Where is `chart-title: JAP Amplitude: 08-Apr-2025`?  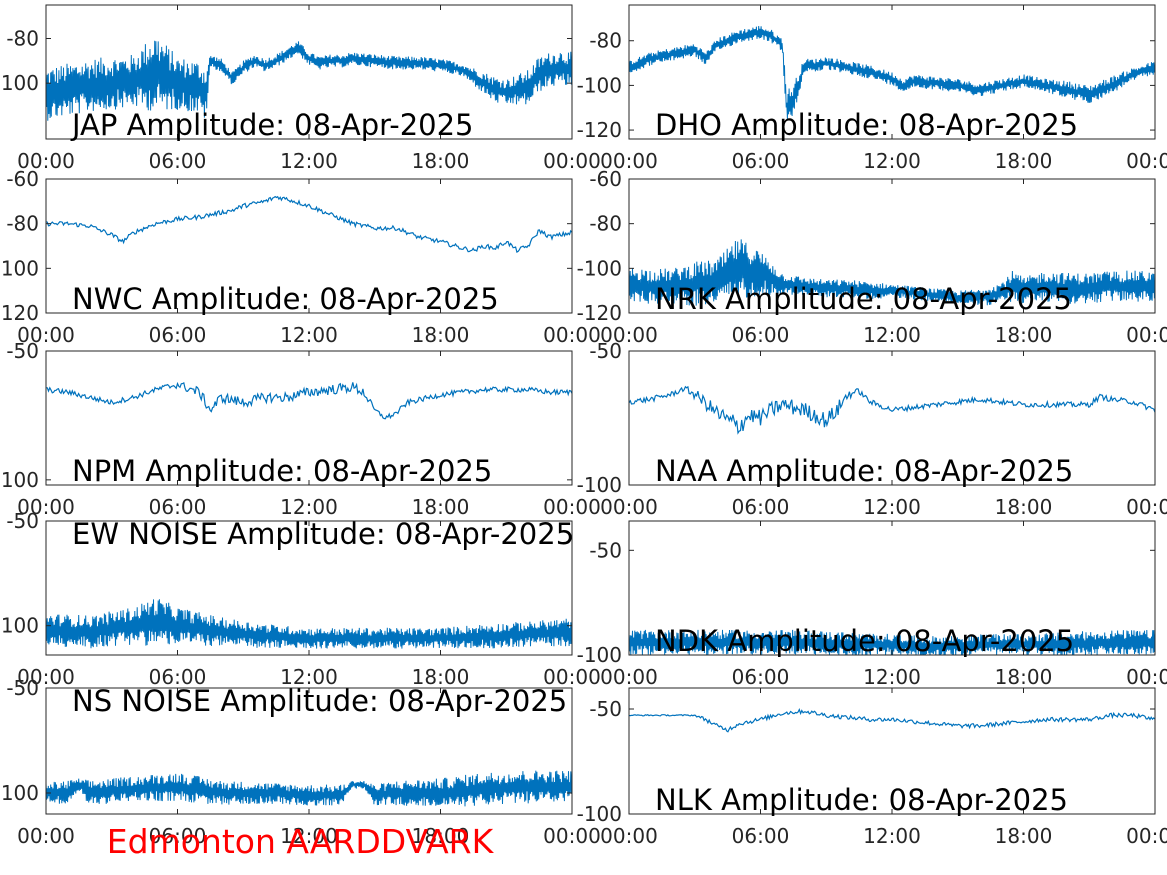
chart-title: JAP Amplitude: 08-Apr-2025 is located at coordinates (272, 125).